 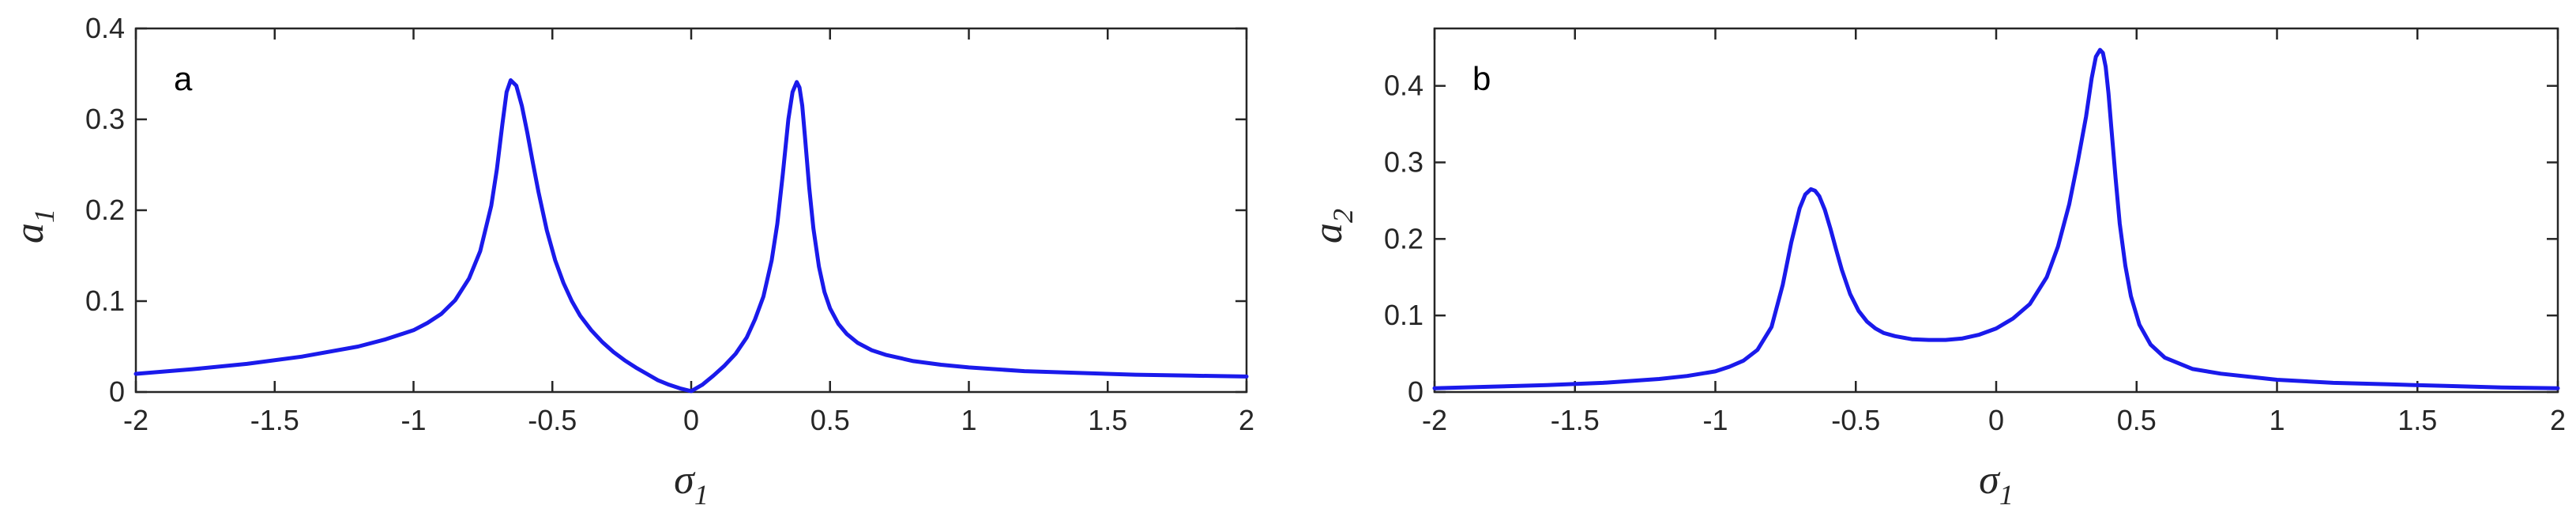 I want to click on y-axis-label: a2, so click(x=1332, y=226).